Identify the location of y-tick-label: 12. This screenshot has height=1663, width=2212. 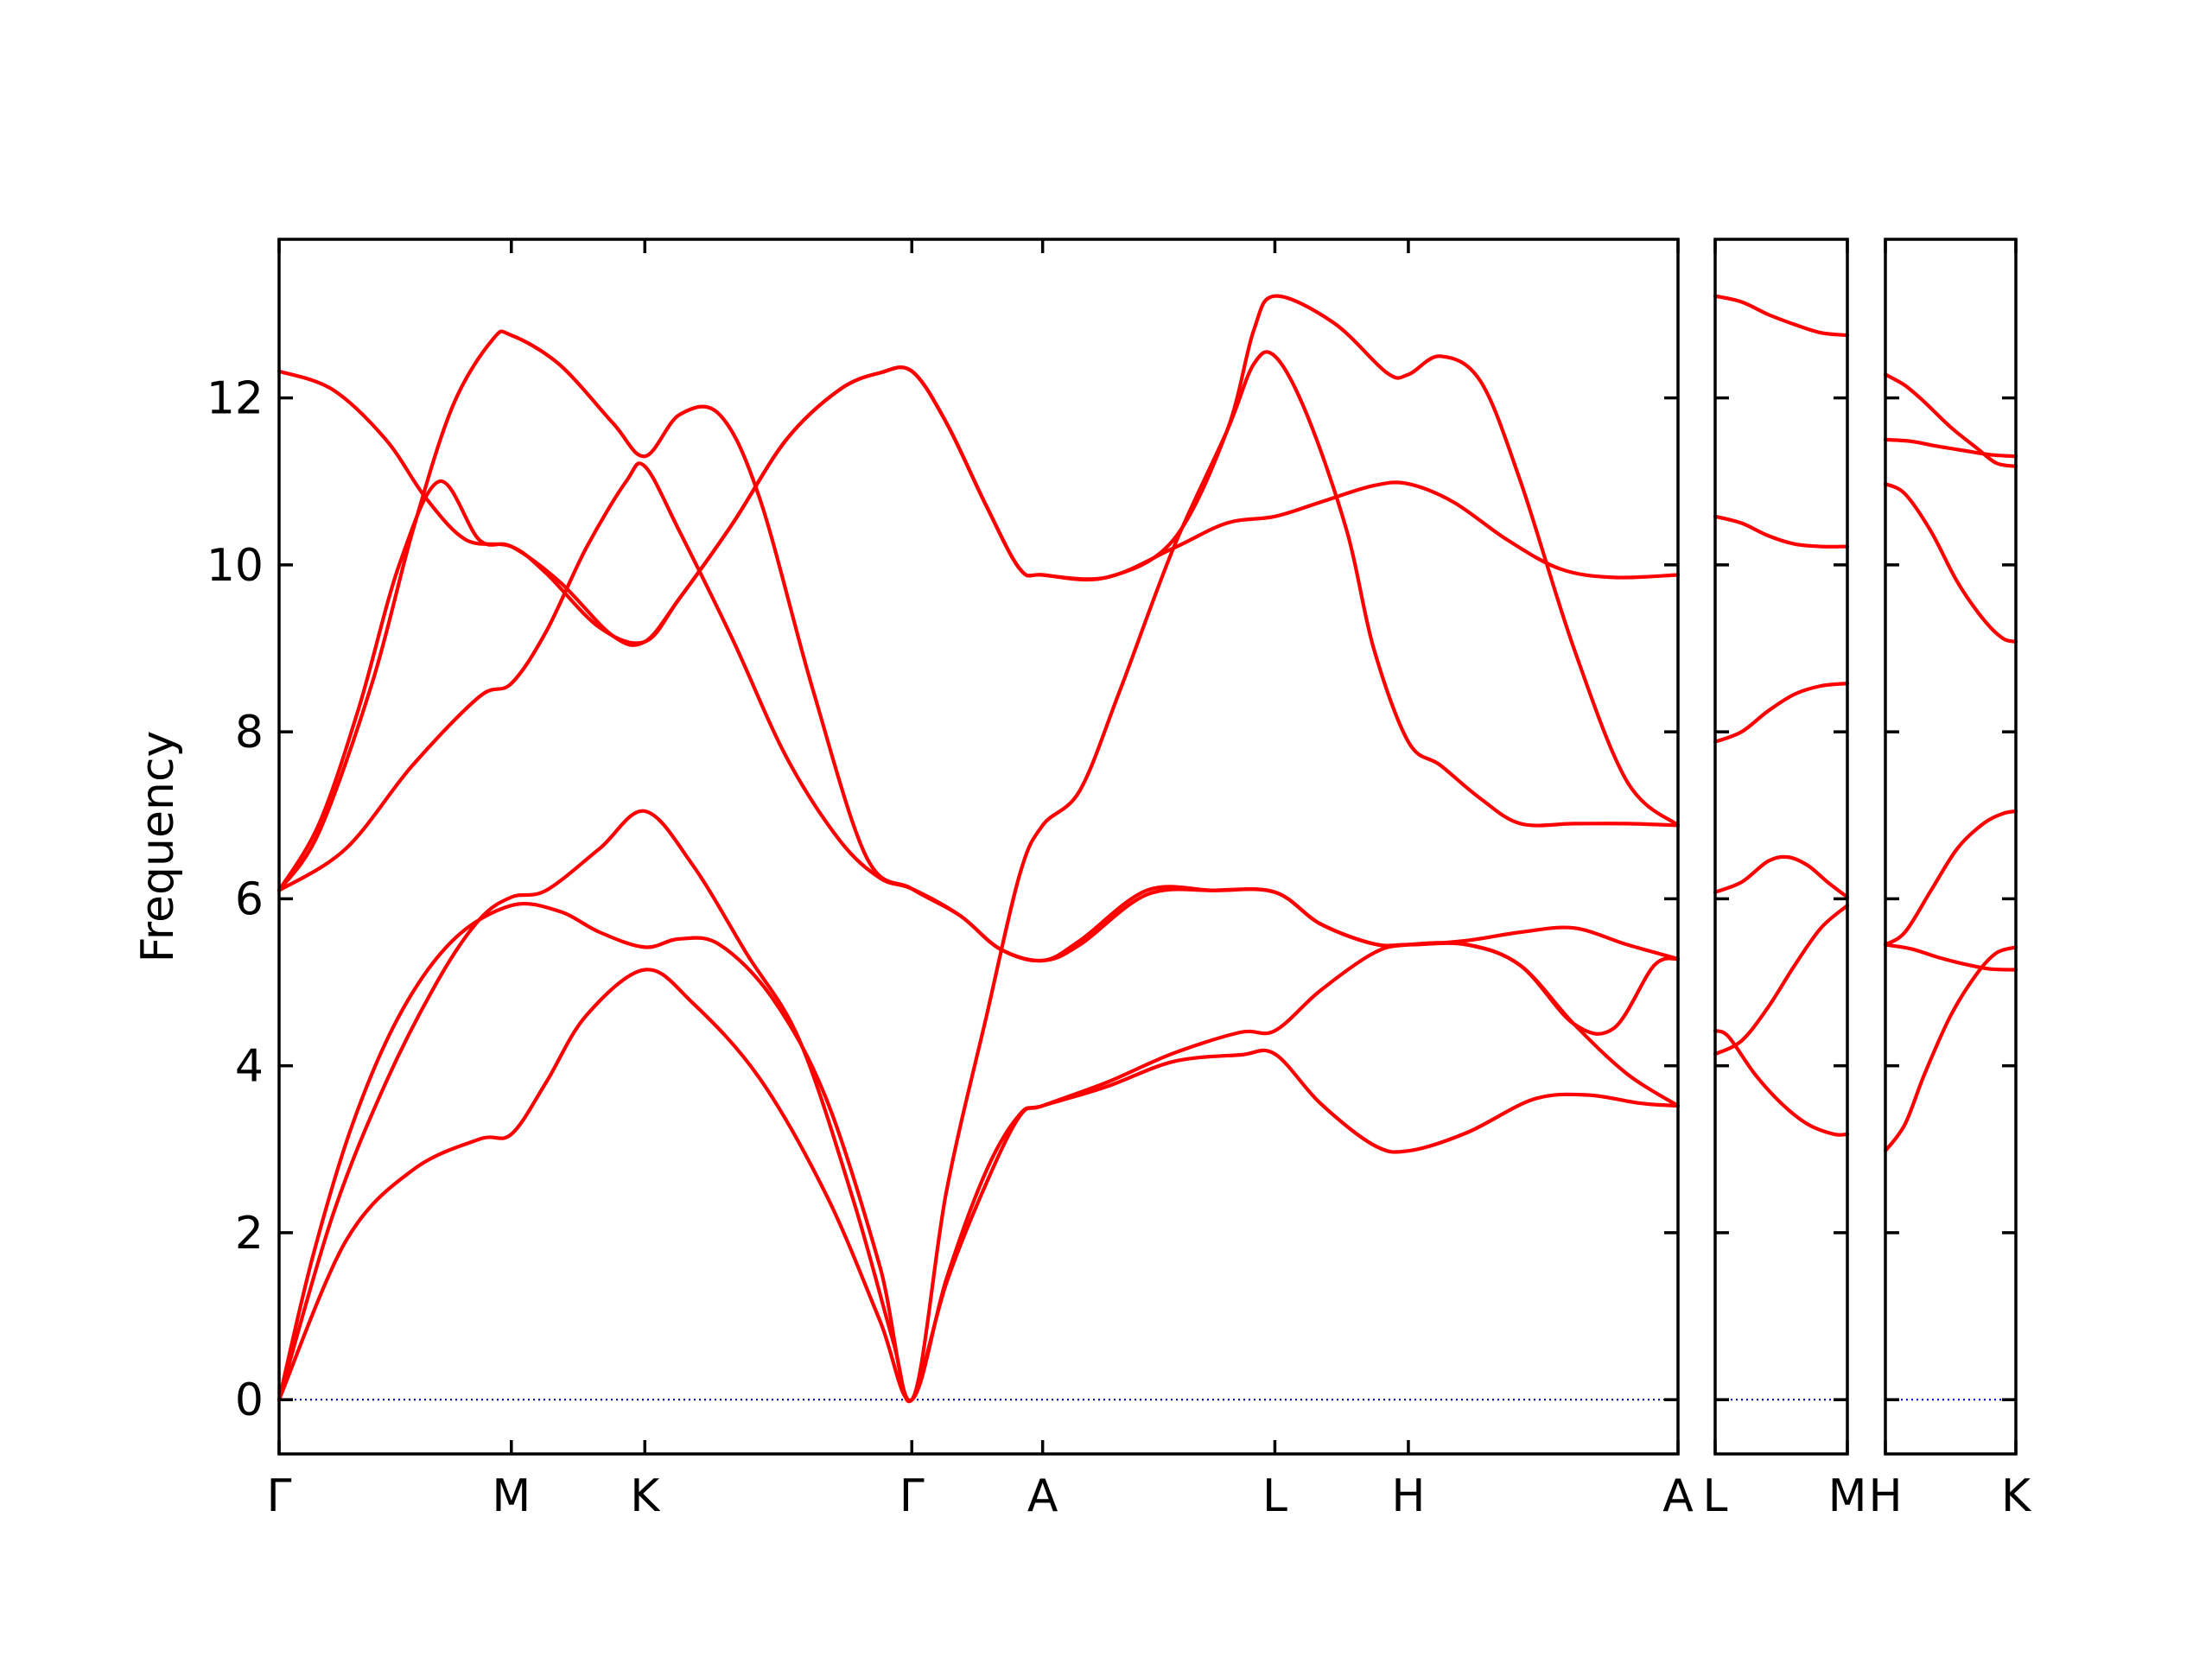
(235, 399).